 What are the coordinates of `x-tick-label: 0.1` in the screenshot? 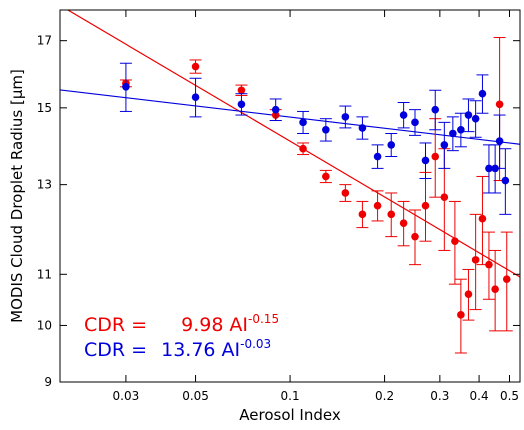 It's located at (290, 396).